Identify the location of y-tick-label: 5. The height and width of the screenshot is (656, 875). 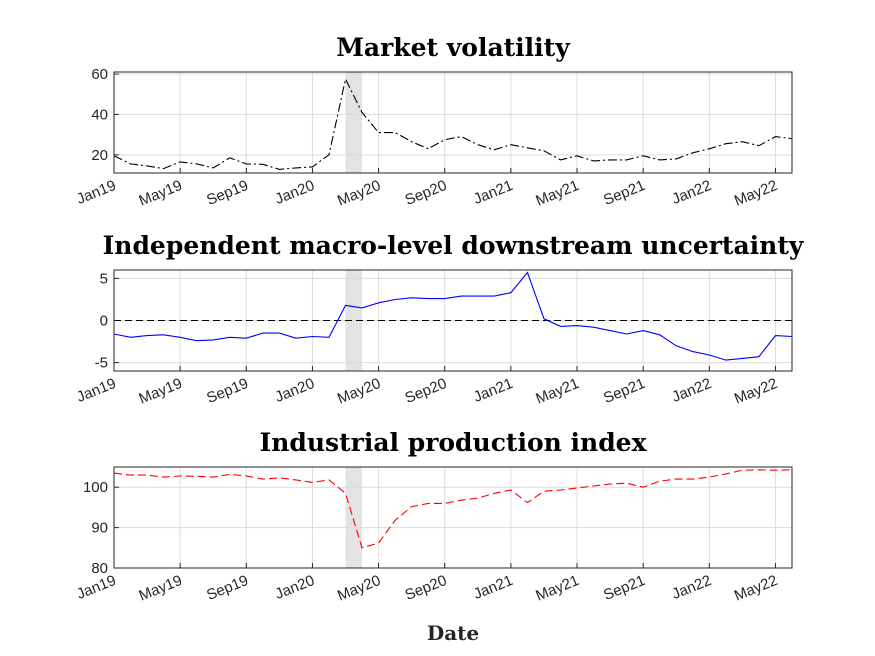
(104, 278).